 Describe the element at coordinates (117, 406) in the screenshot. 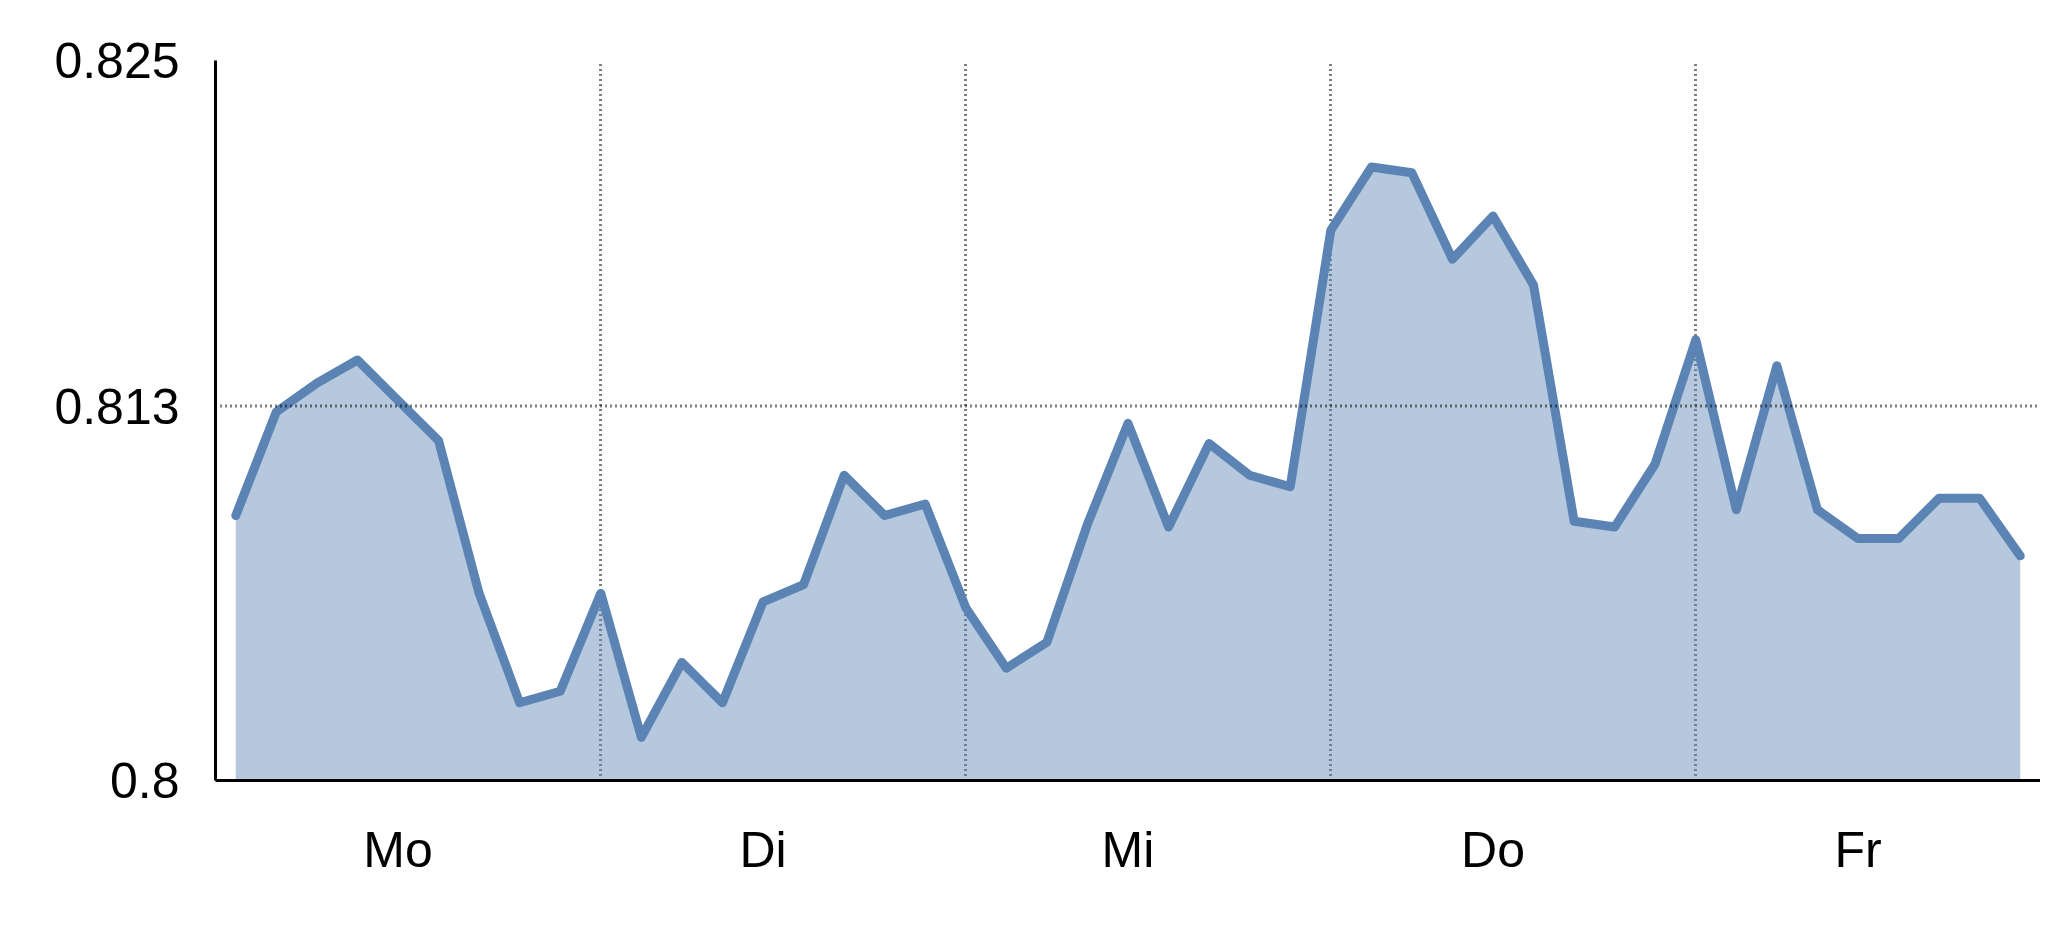

I see `y-tick-label: 0.813` at that location.